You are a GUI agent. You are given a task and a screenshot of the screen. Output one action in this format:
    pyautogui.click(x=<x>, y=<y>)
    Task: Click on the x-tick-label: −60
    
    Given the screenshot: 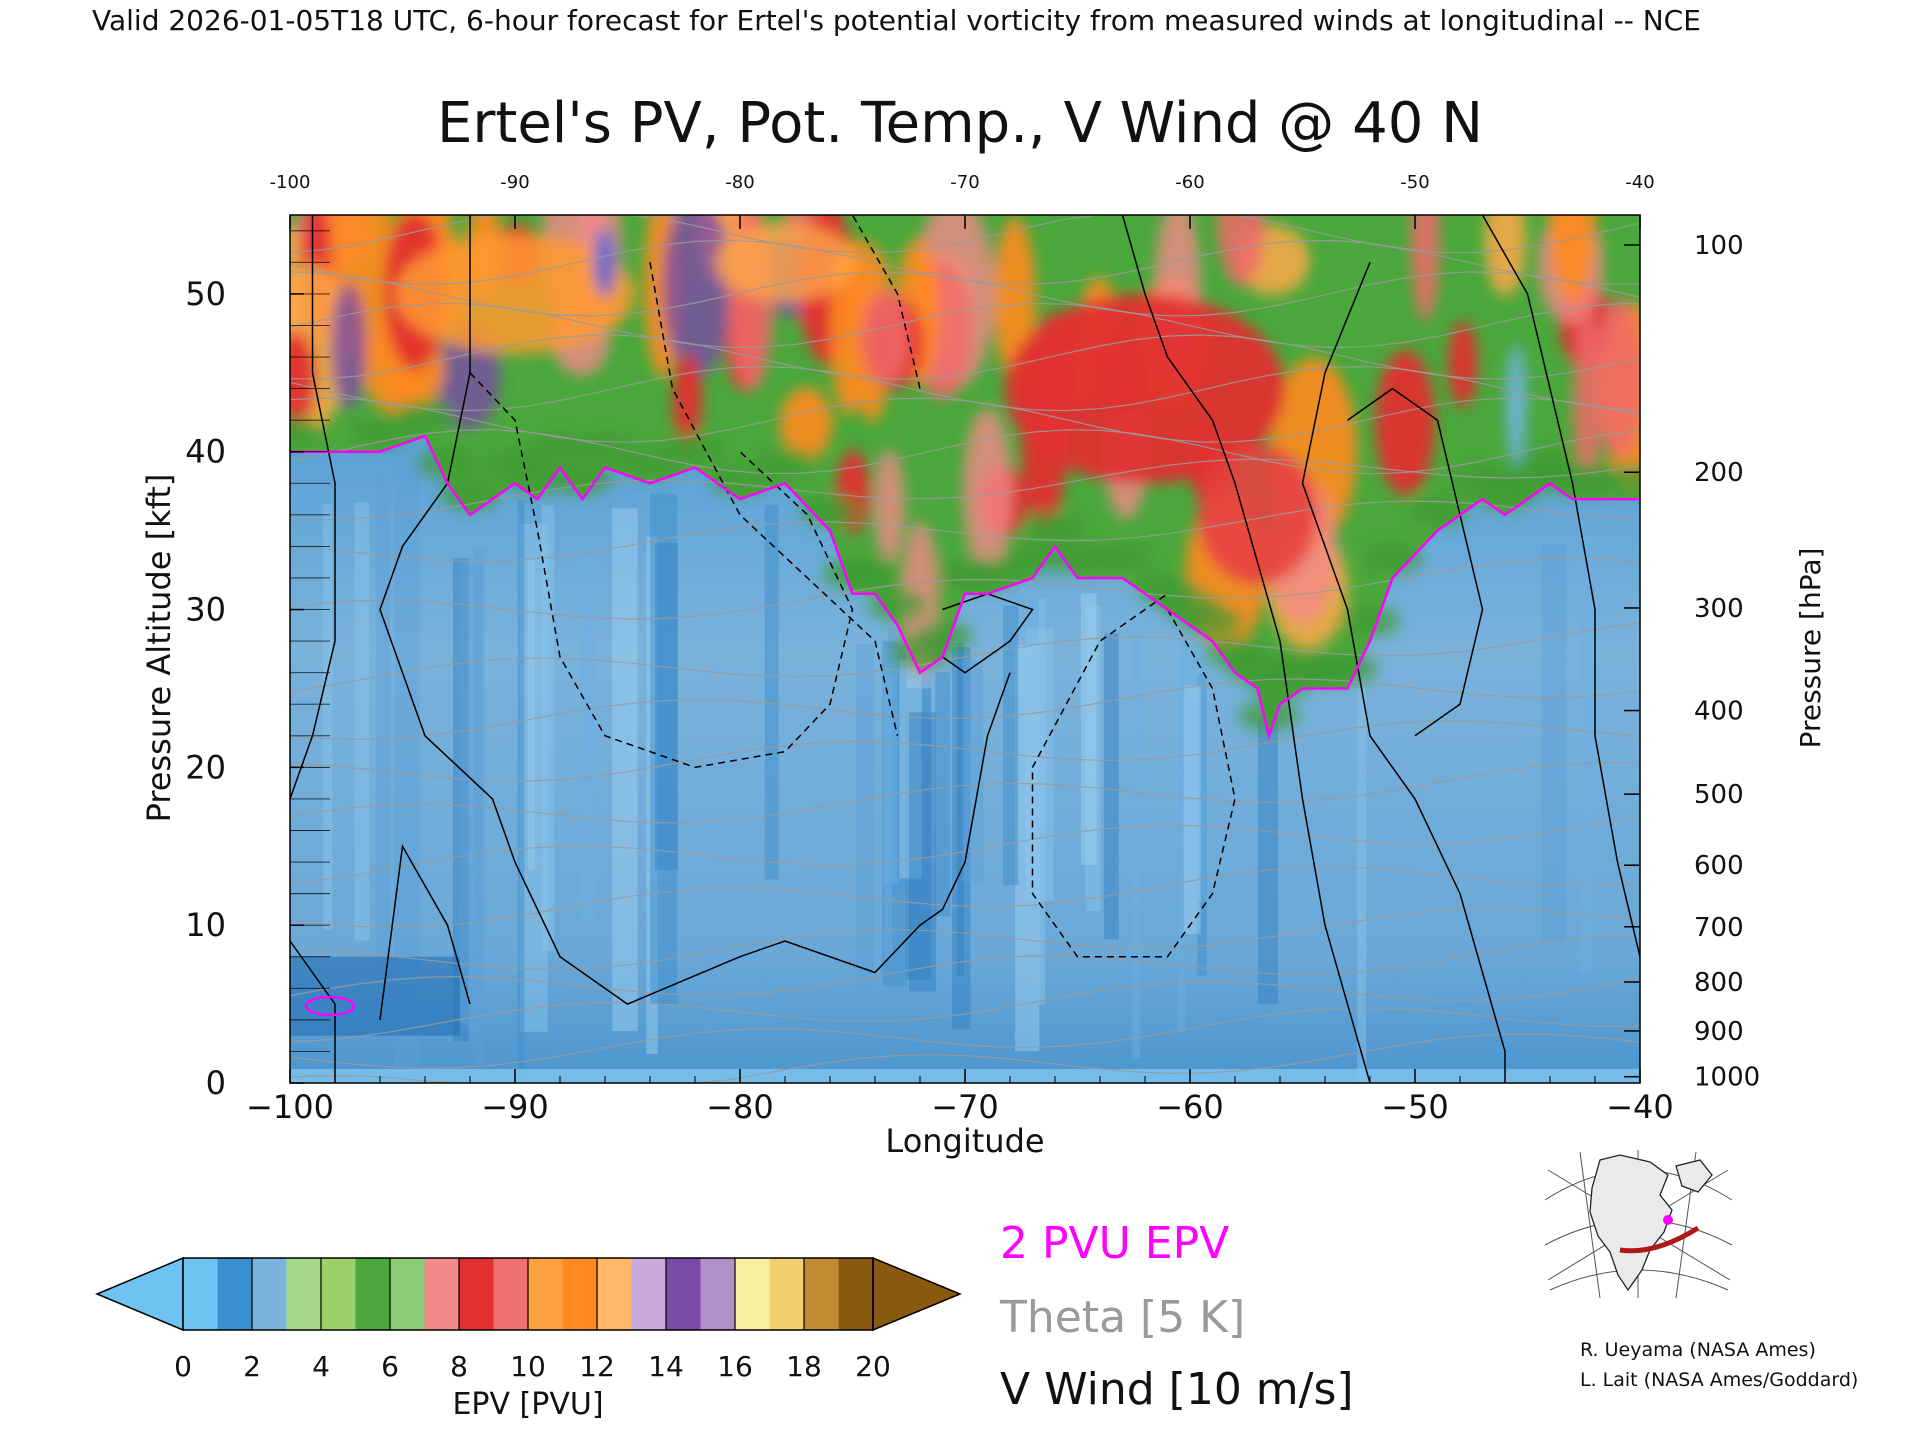 What is the action you would take?
    pyautogui.click(x=1190, y=1107)
    